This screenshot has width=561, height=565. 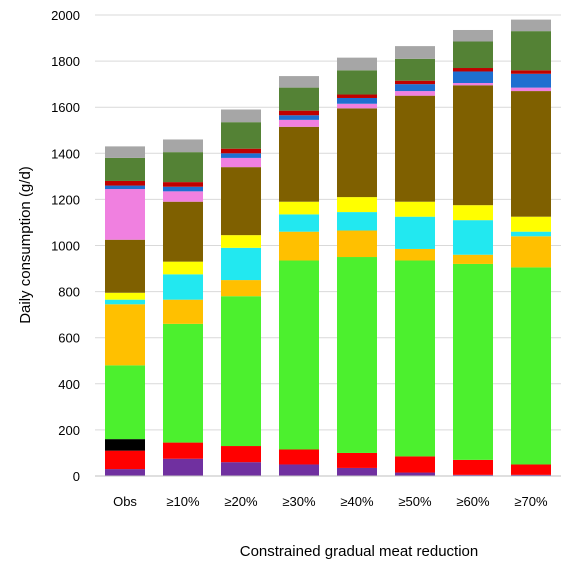 I want to click on x-axis-tick-labels: Obs ≥10% ≥20% ≥30% ≥40% ≥50% ≥60% ≥70%, so click(x=330, y=501).